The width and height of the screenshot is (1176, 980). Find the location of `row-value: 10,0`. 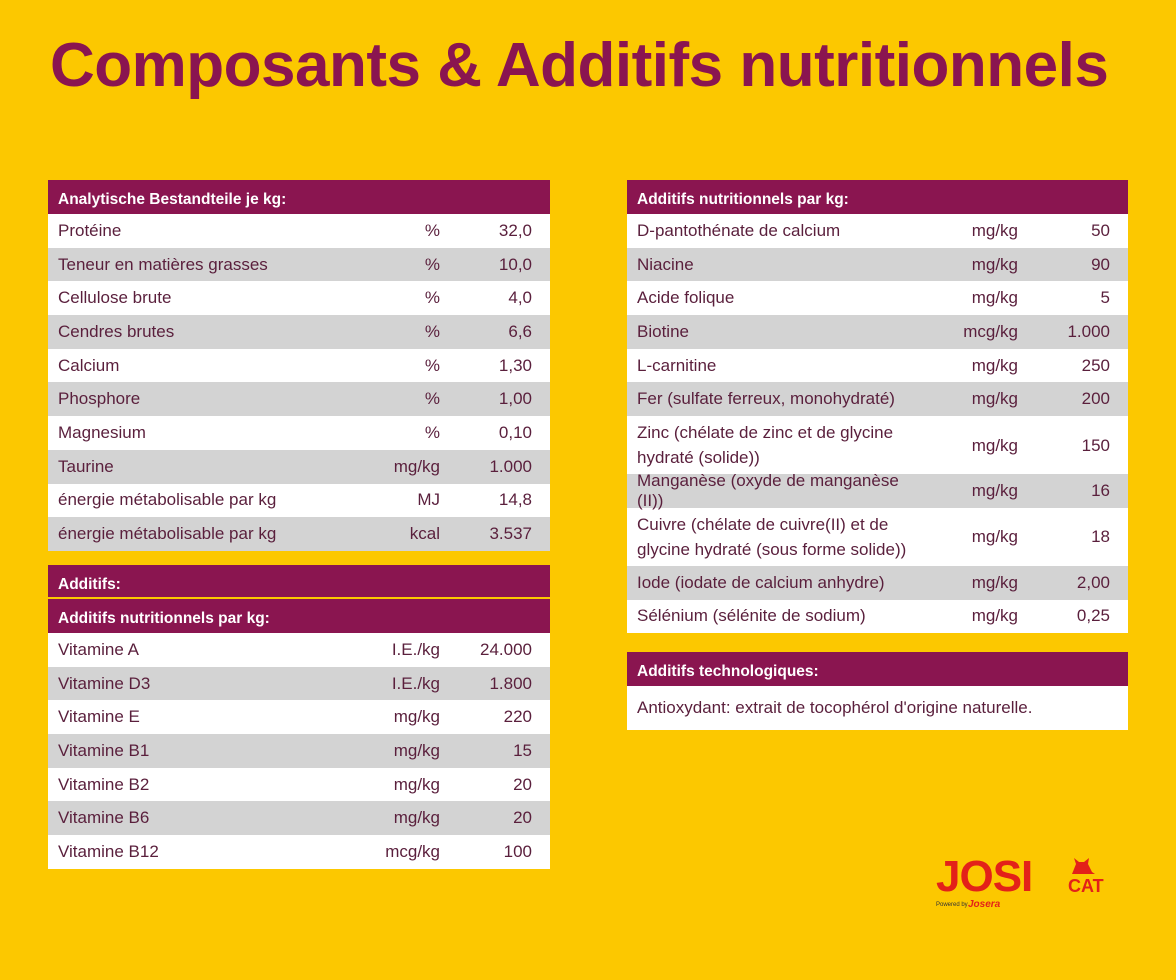

row-value: 10,0 is located at coordinates (515, 264).